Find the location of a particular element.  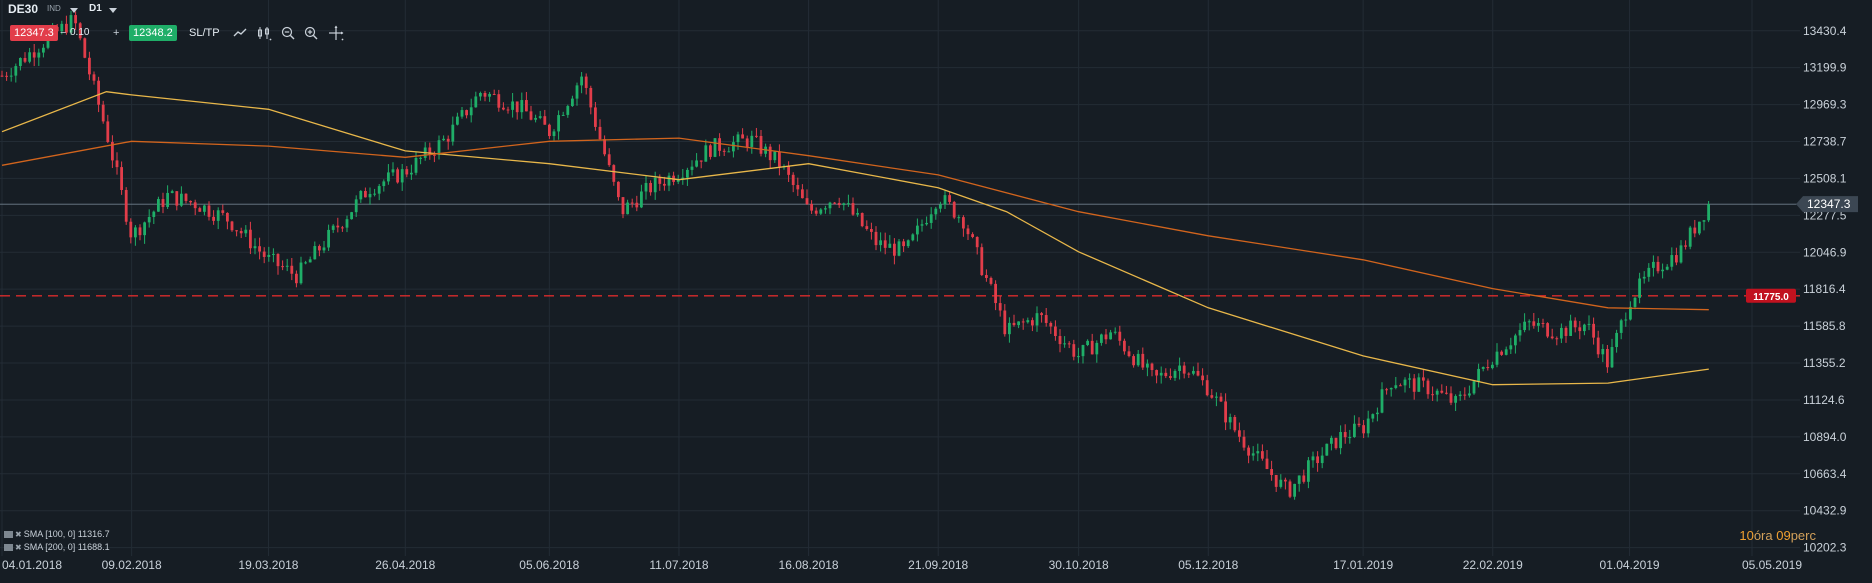

ask-price-button: 12348.2 is located at coordinates (153, 33).